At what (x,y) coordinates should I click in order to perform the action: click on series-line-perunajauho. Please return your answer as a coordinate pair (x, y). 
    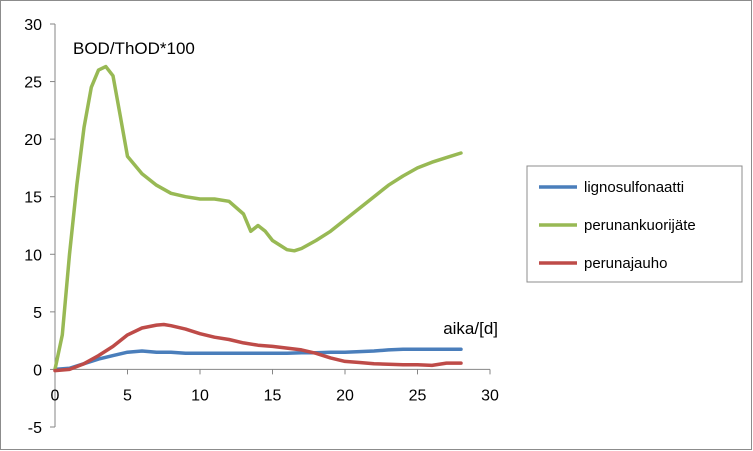
    Looking at the image, I should click on (258, 347).